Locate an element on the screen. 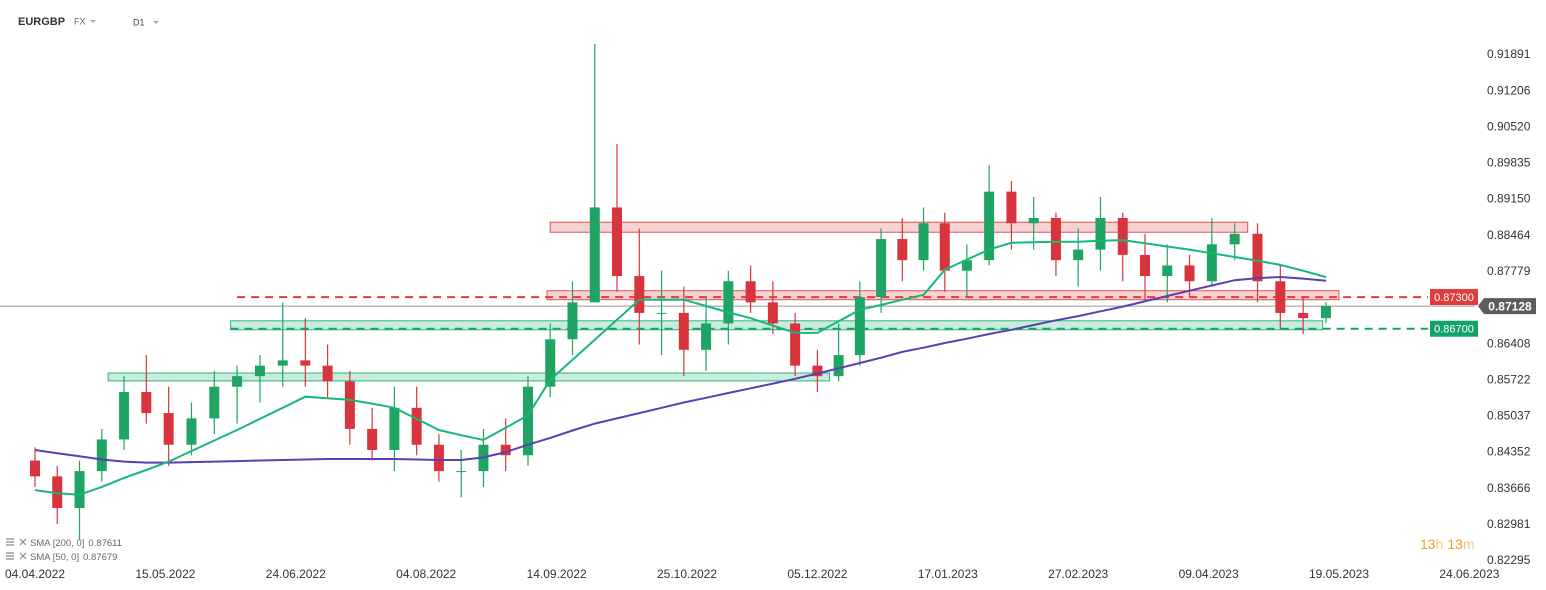 This screenshot has width=1546, height=590. legend-name: SMA [50, 0] is located at coordinates (54, 557).